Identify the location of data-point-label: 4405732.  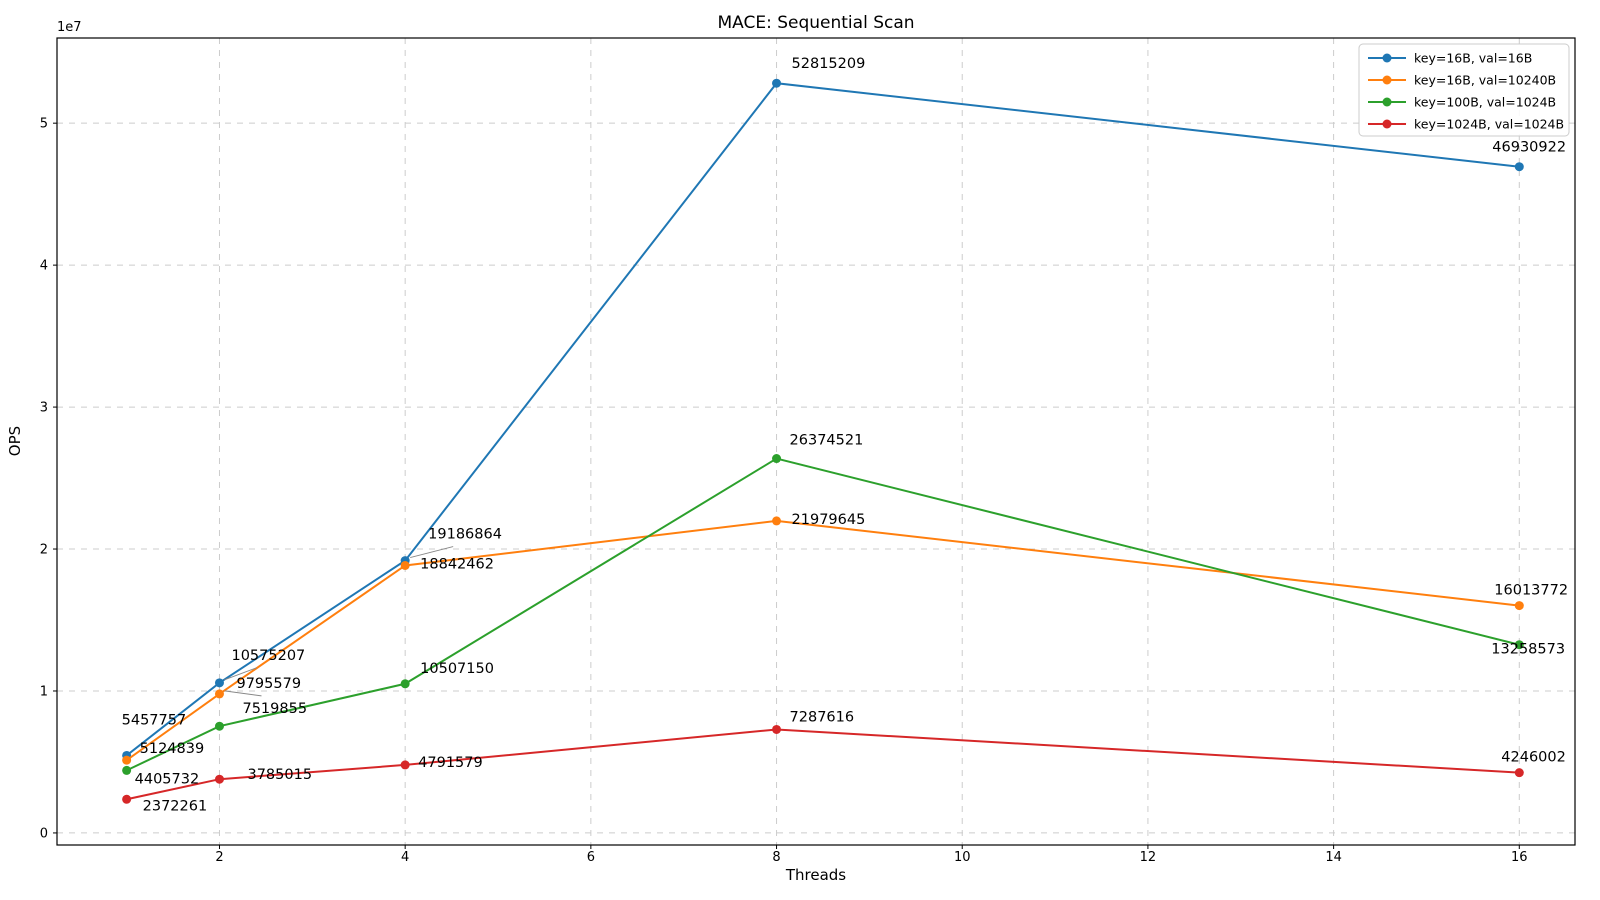
(167, 779).